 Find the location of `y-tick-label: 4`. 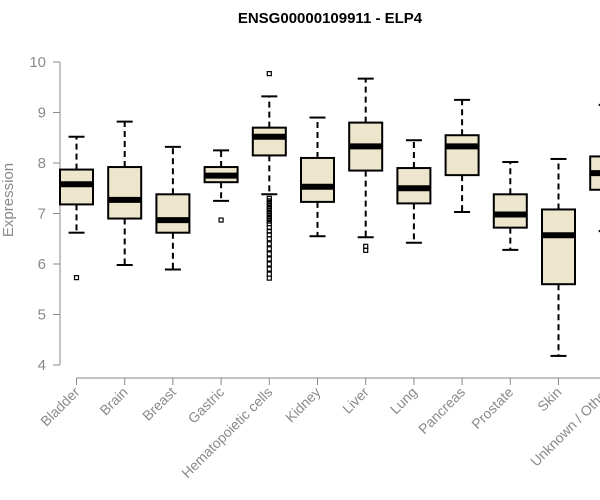

y-tick-label: 4 is located at coordinates (42, 365).